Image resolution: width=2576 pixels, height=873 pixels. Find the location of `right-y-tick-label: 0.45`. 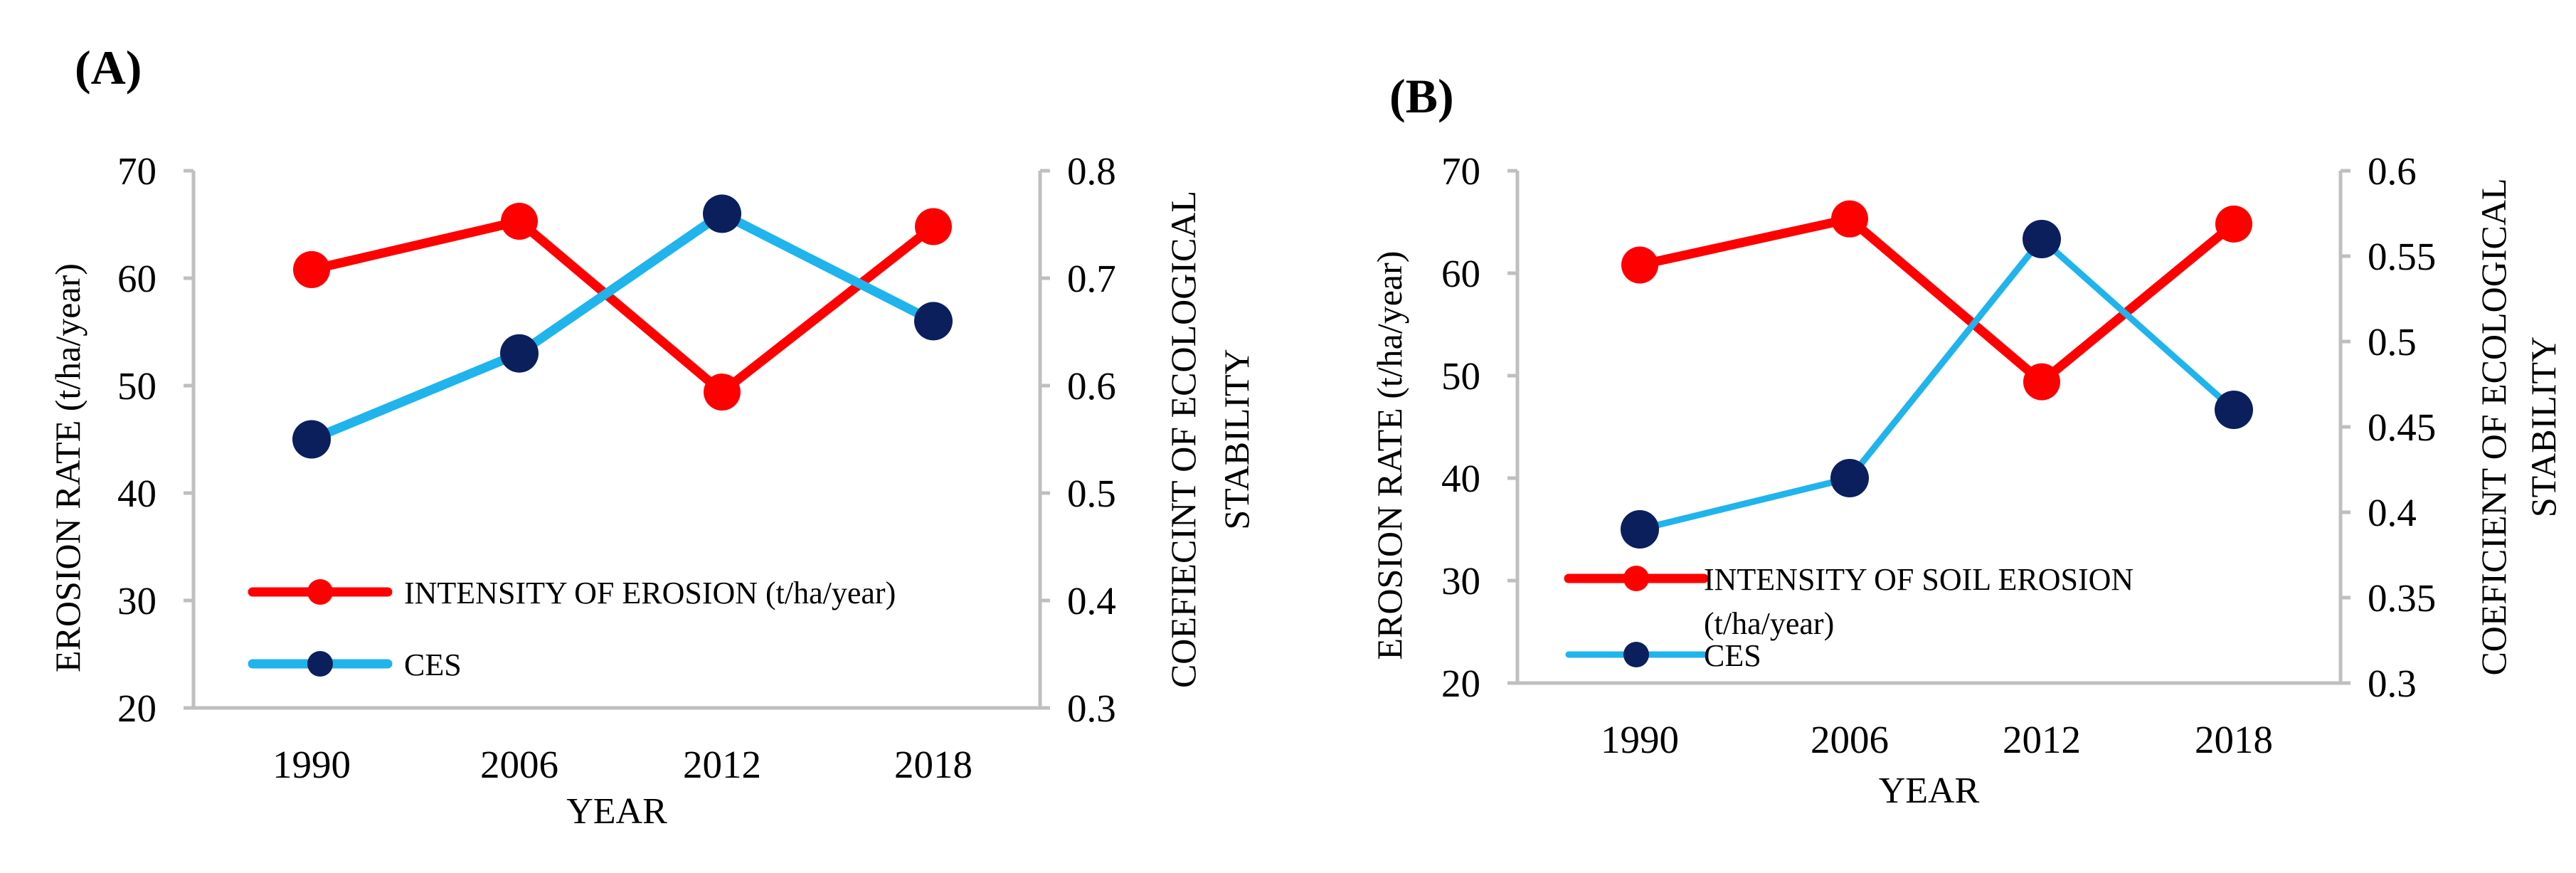

right-y-tick-label: 0.45 is located at coordinates (2402, 427).